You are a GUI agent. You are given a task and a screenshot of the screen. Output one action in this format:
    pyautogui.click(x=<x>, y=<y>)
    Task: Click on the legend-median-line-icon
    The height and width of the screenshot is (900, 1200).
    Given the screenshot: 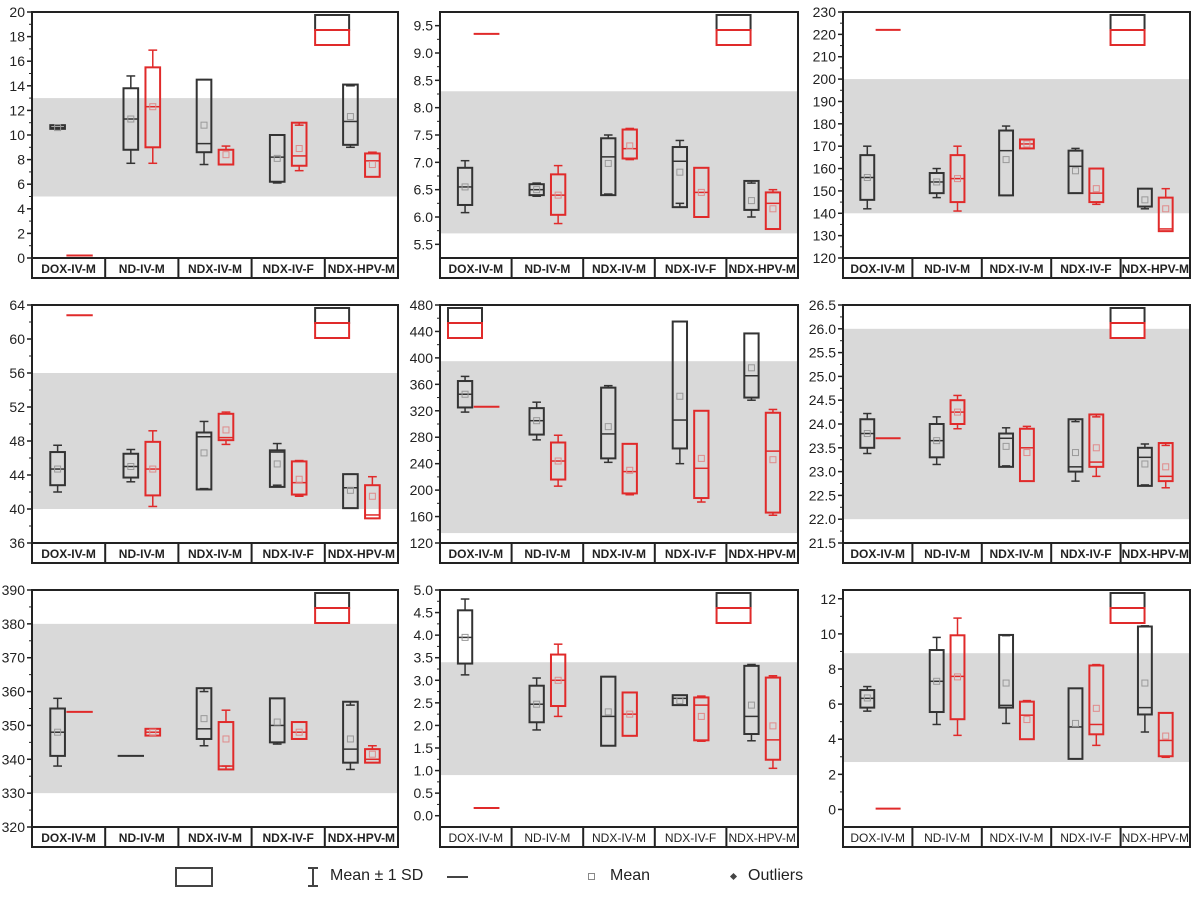 What is the action you would take?
    pyautogui.click(x=457, y=877)
    